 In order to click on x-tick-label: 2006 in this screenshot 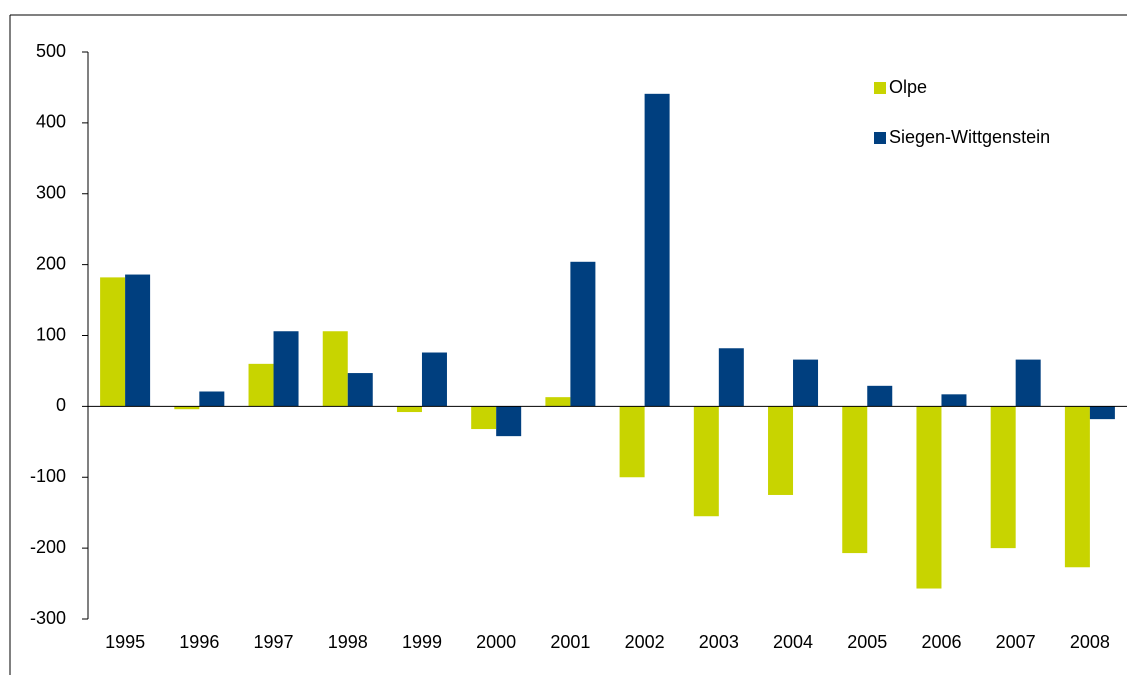, I will do `click(941, 642)`.